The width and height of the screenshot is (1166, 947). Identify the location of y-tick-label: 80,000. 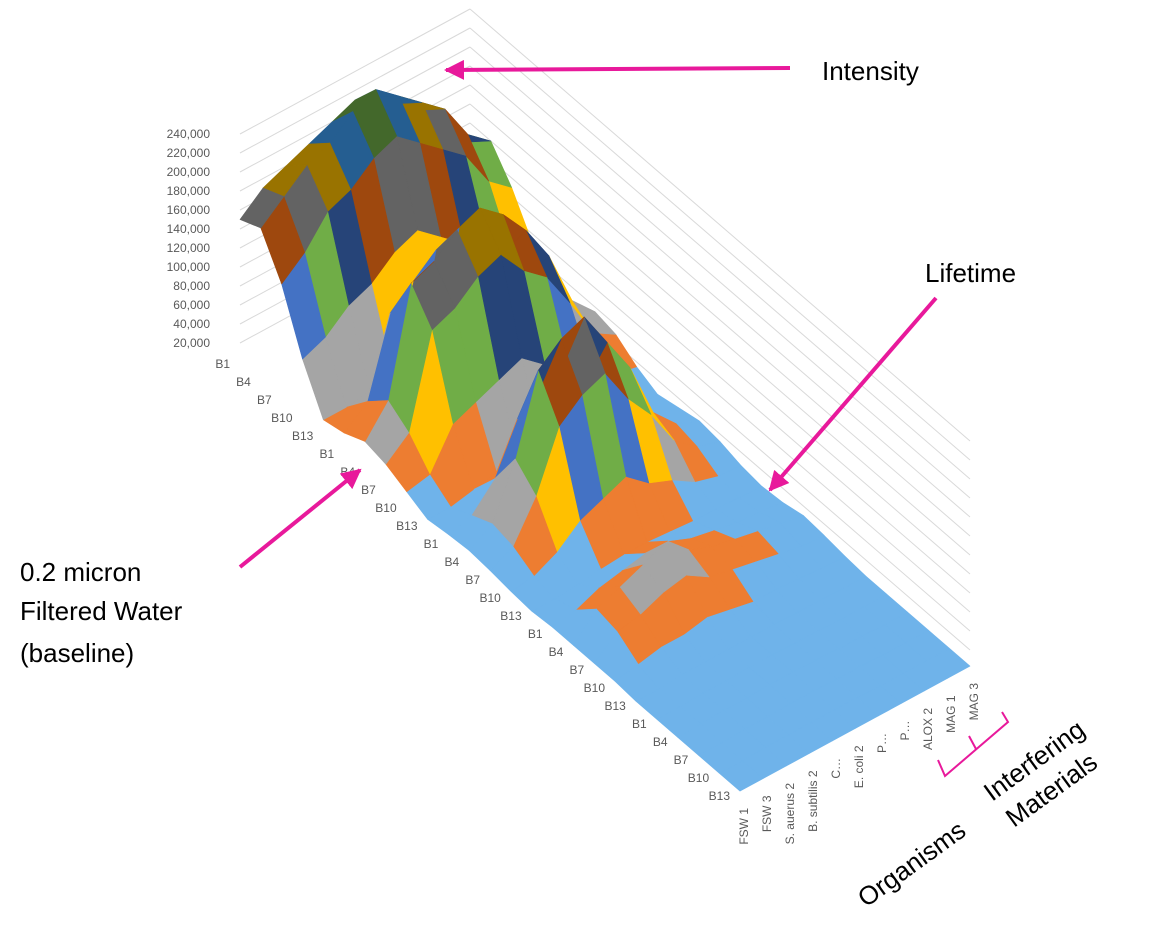
(191, 286).